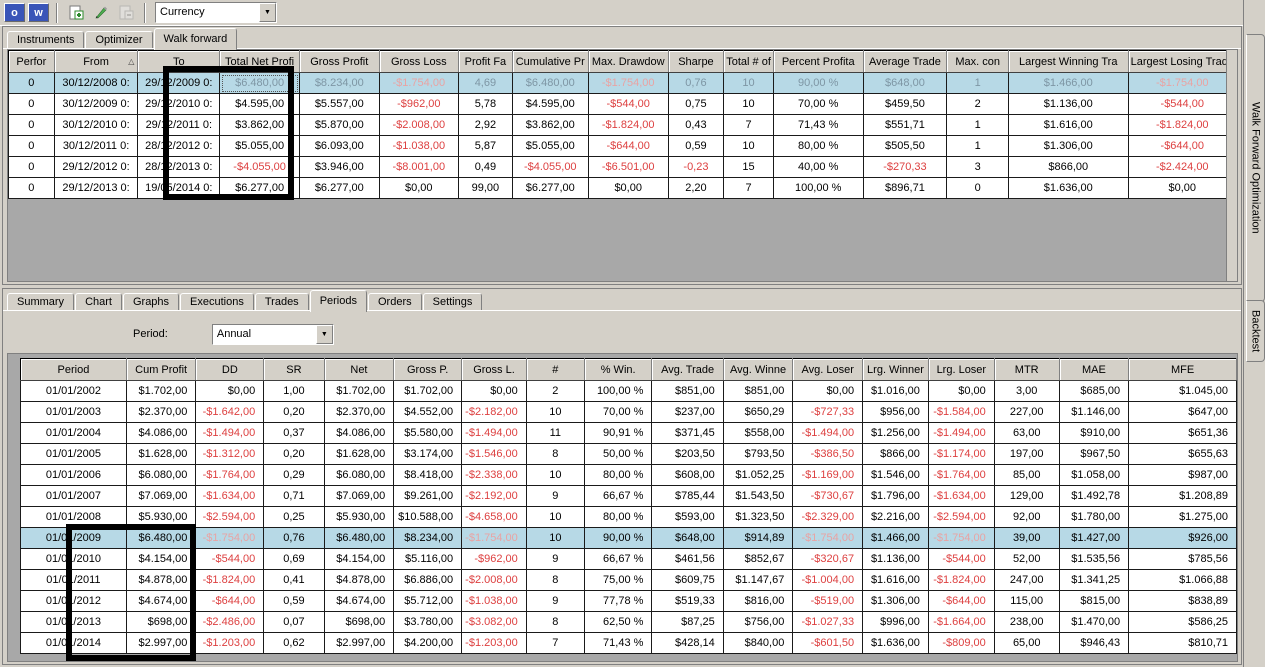 This screenshot has width=1265, height=667. Describe the element at coordinates (179, 83) in the screenshot. I see `cell: 29/12/2009 0:` at that location.